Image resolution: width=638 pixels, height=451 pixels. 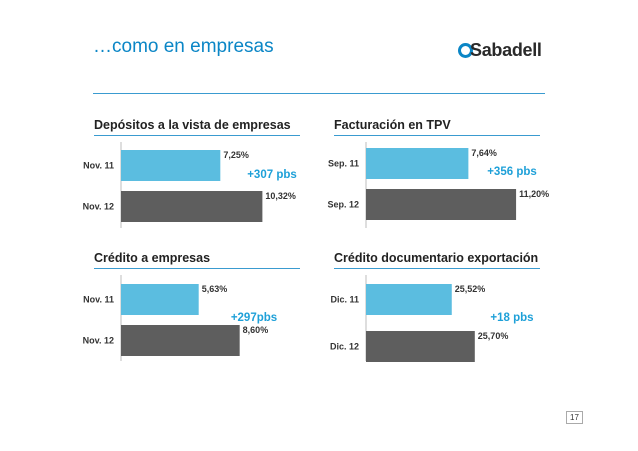 I want to click on value-label: 8,60%, so click(x=256, y=330).